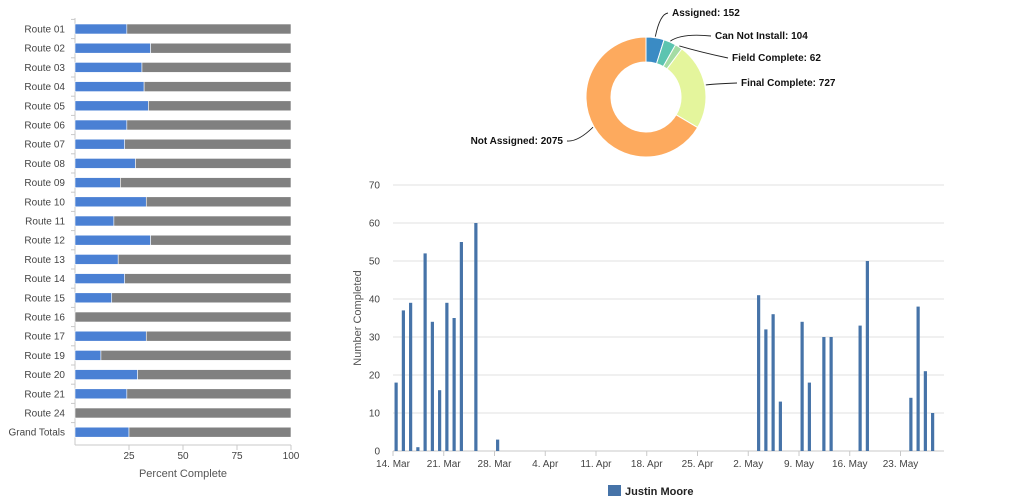 This screenshot has height=500, width=1024. What do you see at coordinates (377, 452) in the screenshot?
I see `y-tick-label: 0` at bounding box center [377, 452].